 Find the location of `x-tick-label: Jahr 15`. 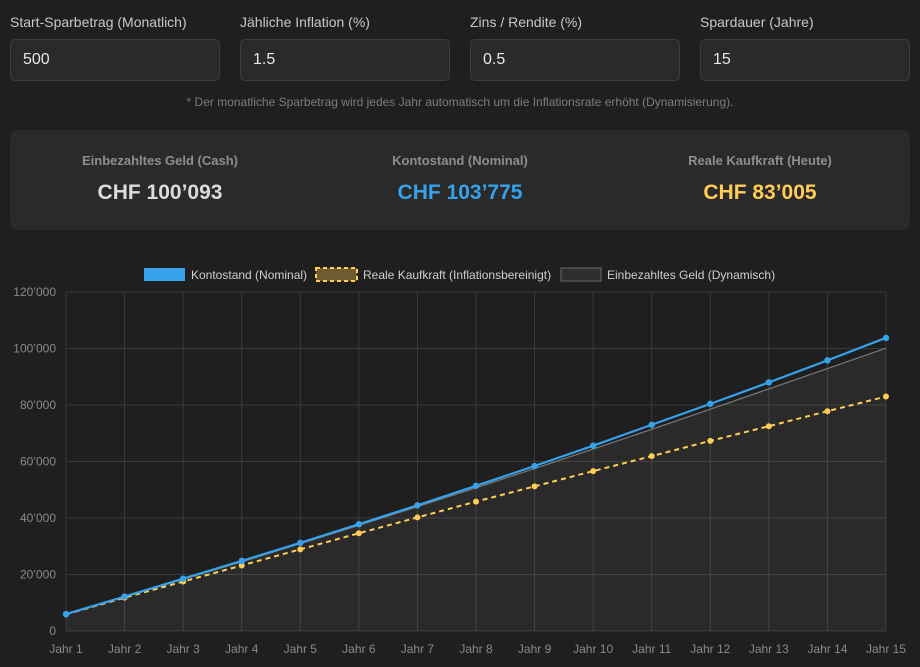

x-tick-label: Jahr 15 is located at coordinates (886, 649).